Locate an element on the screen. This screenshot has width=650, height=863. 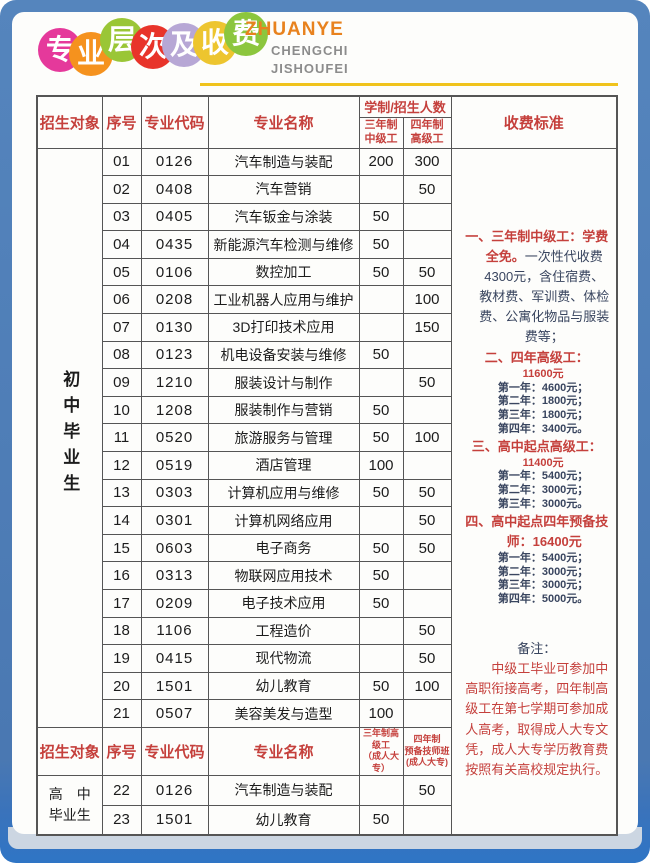
row-number-cell: 12 is located at coordinates (121, 465).